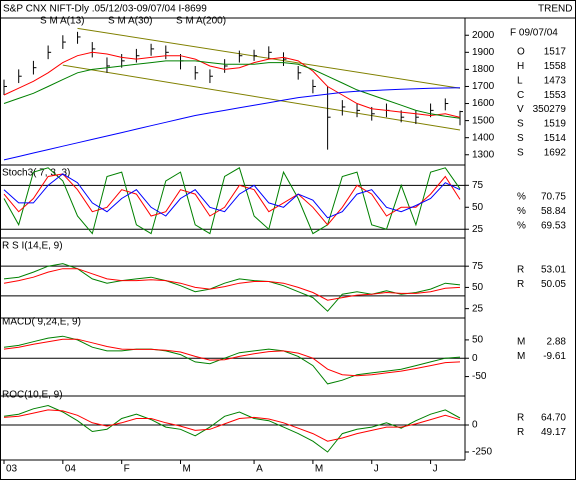  What do you see at coordinates (483, 52) in the screenshot?
I see `y-tick-label: 1900` at bounding box center [483, 52].